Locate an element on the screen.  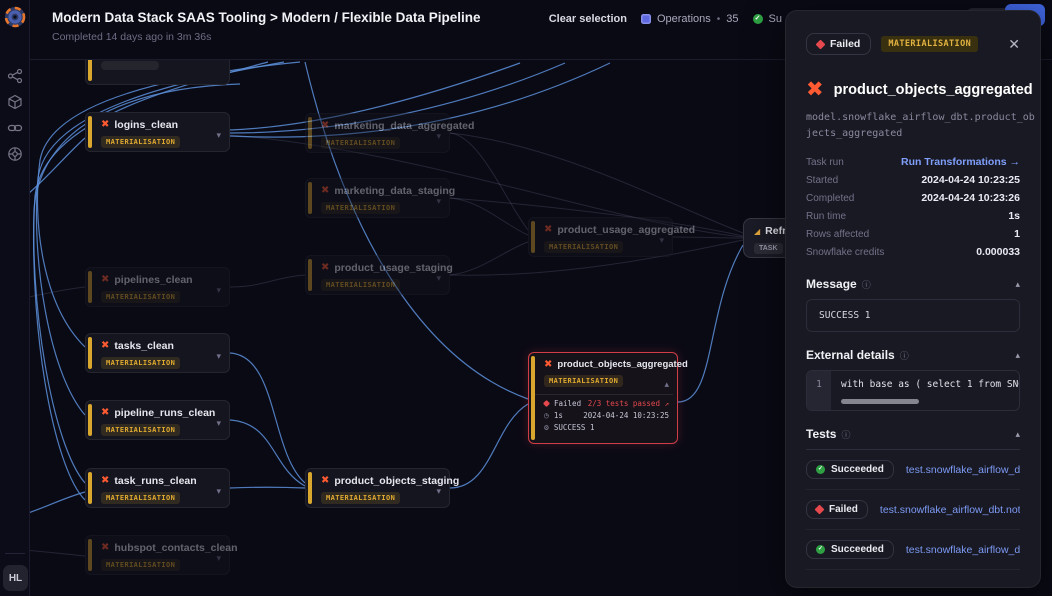
detail-value: 1 is located at coordinates (1017, 234).